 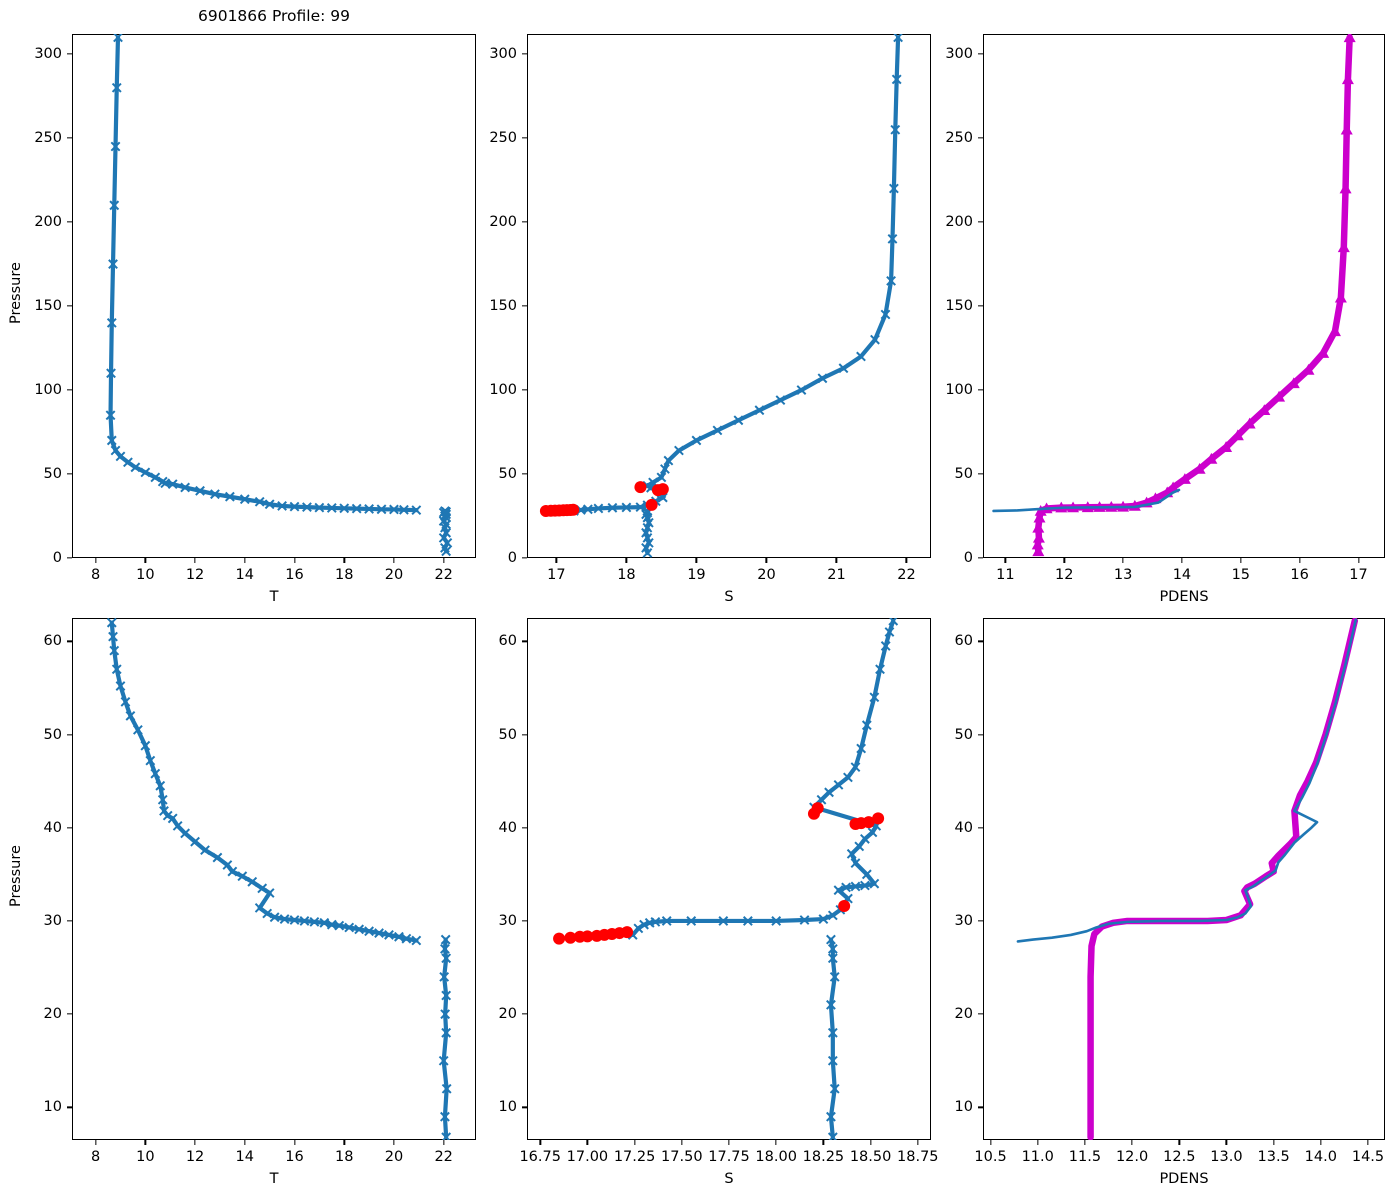 I want to click on y-tick-label: 50, so click(x=52, y=734).